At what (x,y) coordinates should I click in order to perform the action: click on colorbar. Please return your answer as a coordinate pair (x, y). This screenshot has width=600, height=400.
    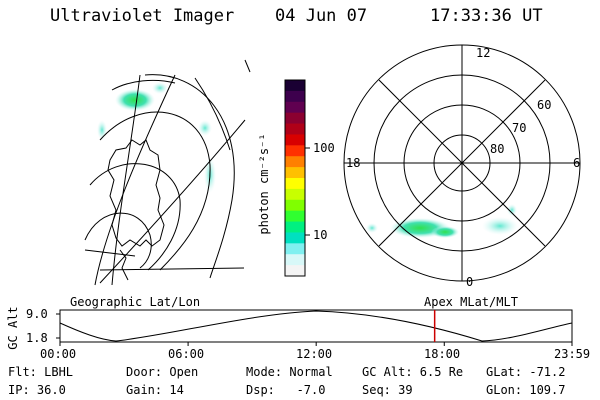
    Looking at the image, I should click on (297, 178).